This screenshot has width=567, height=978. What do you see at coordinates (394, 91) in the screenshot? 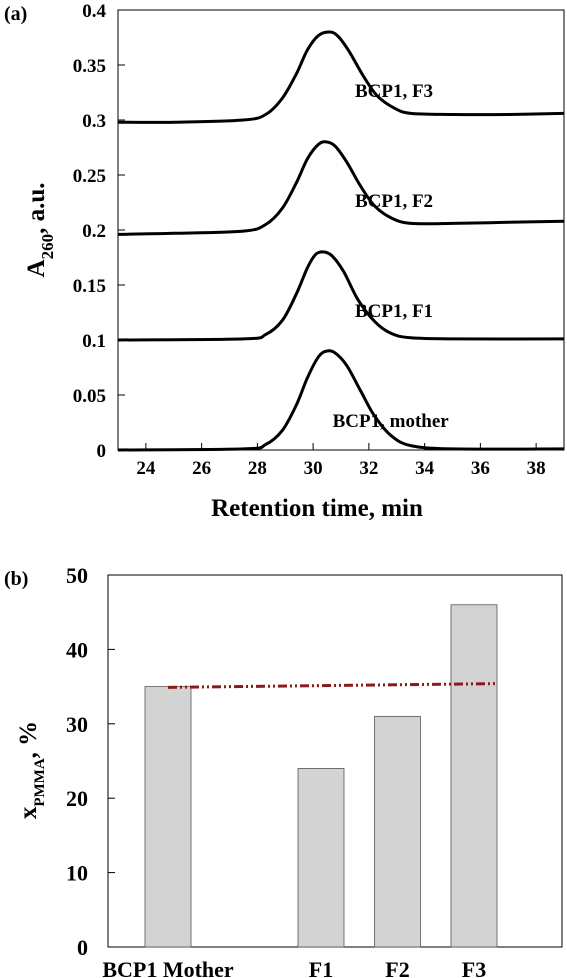
I see `series-label: BCP1, F3` at bounding box center [394, 91].